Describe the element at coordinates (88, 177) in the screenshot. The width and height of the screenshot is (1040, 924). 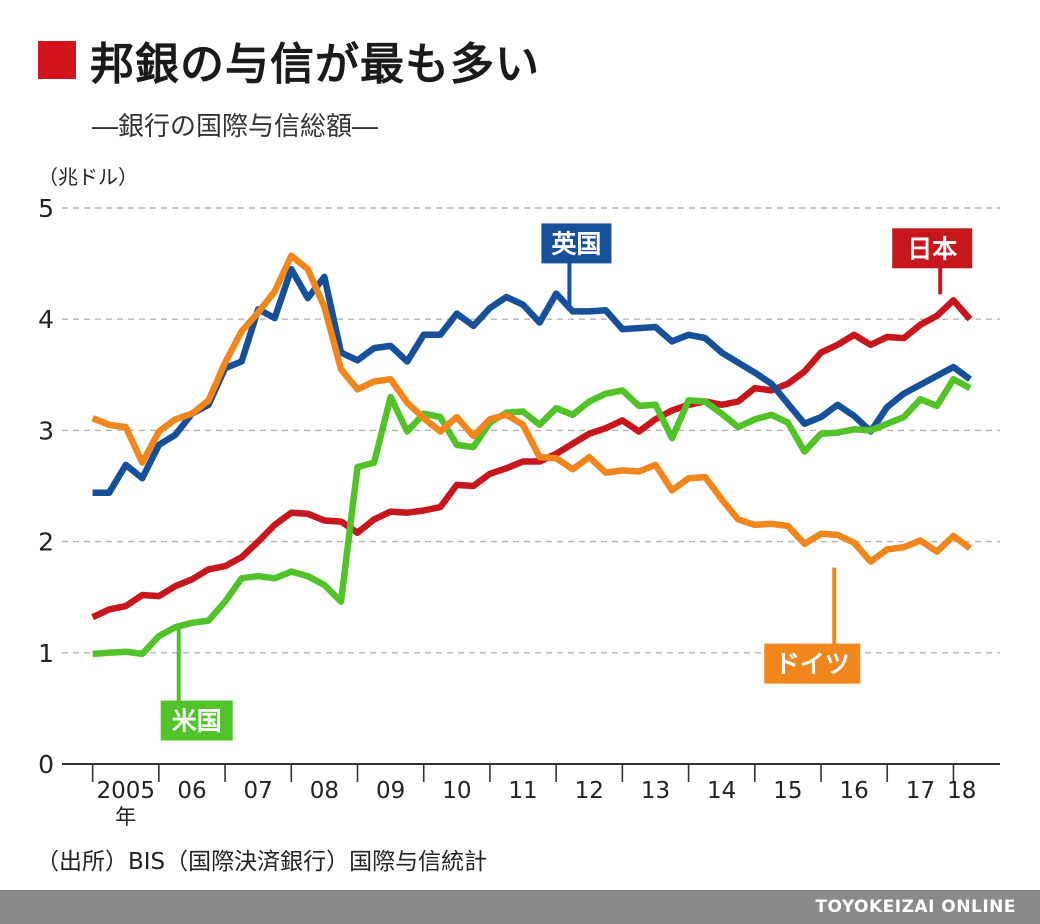
I see `y-axis-unit-label: （兆ドル）` at that location.